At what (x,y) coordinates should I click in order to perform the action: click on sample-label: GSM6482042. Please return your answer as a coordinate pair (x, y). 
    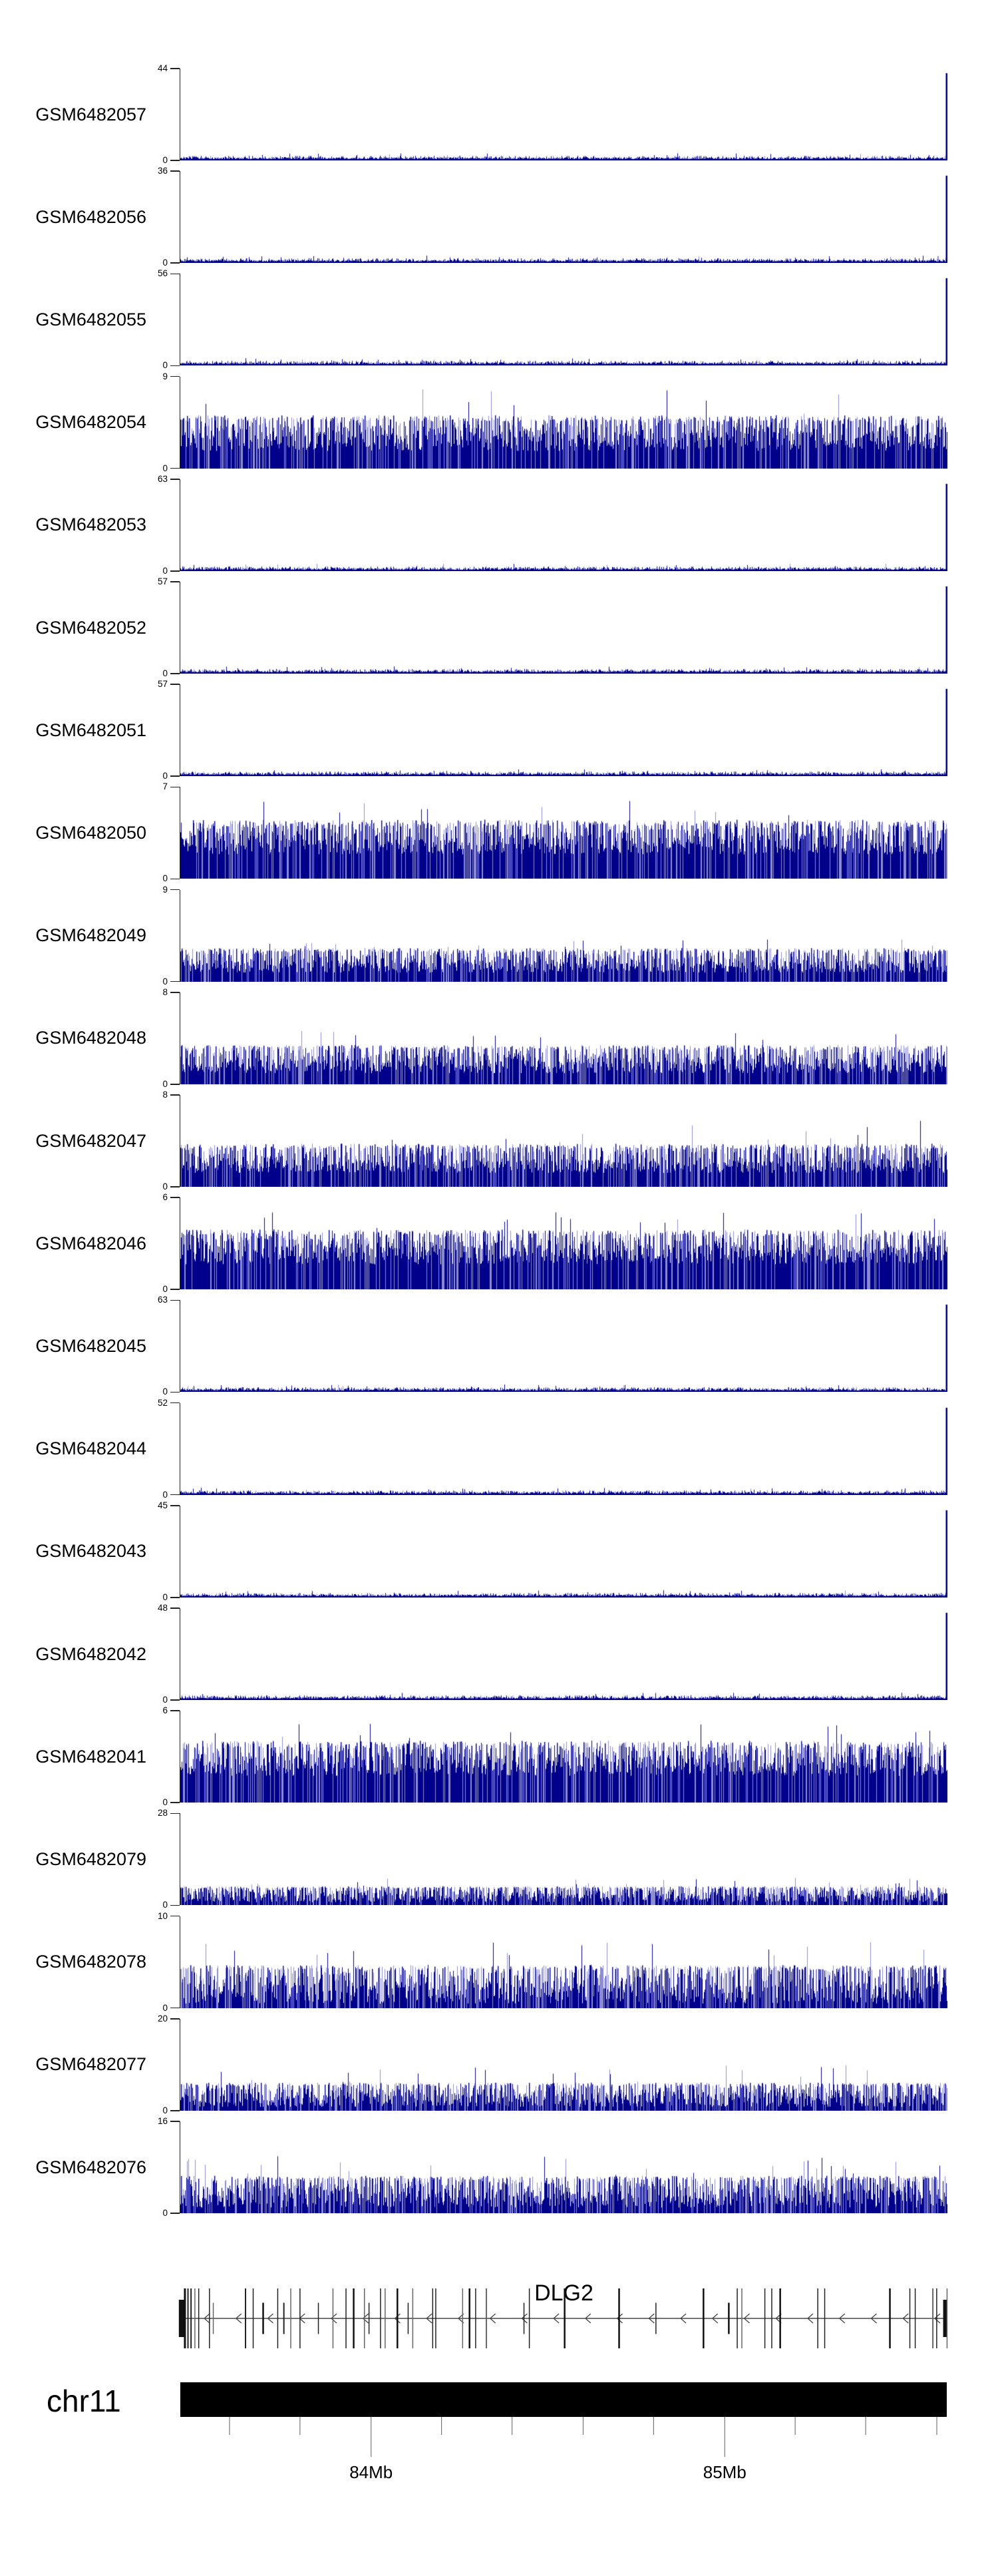
    Looking at the image, I should click on (90, 1653).